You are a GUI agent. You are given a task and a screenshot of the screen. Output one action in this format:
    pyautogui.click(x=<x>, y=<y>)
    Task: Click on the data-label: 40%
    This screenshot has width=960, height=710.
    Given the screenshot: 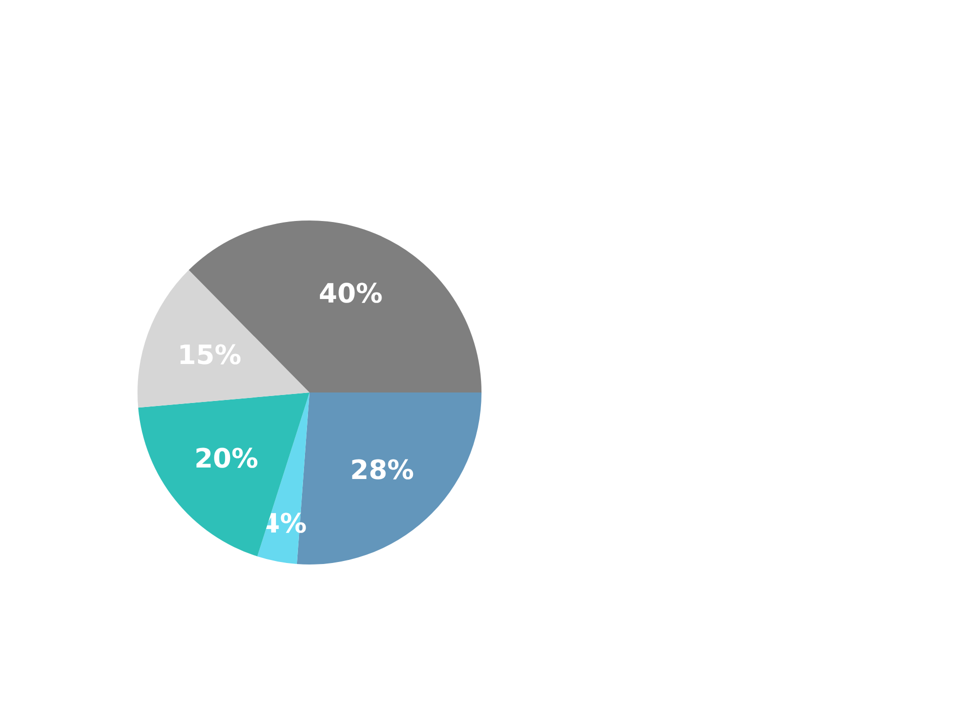 What is the action you would take?
    pyautogui.click(x=350, y=294)
    